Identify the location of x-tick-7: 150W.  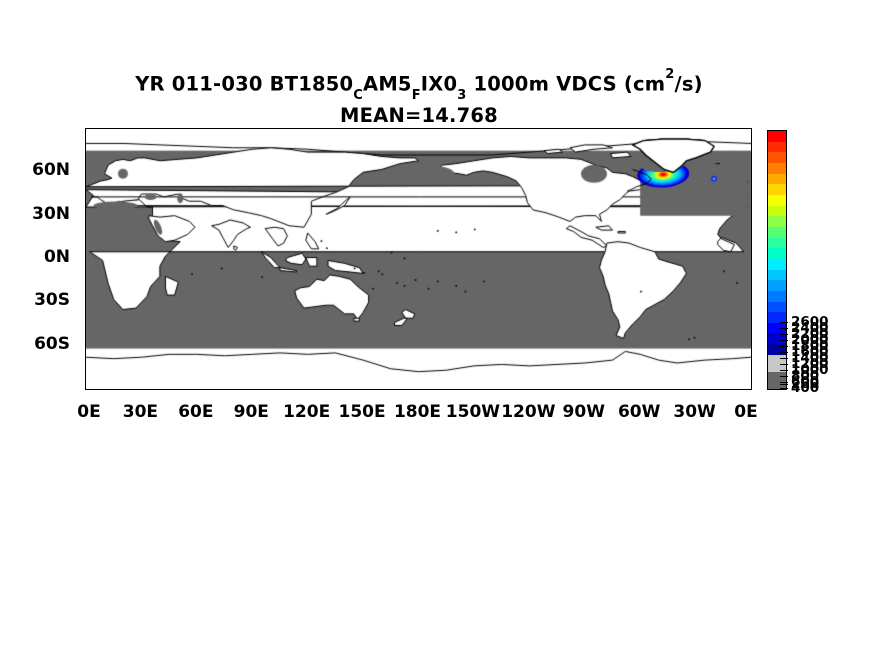
(473, 412).